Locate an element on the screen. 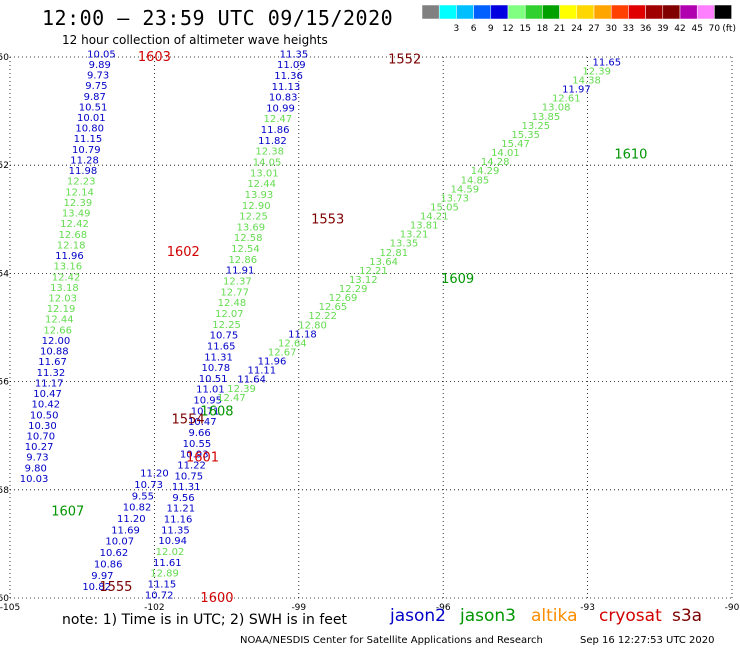 The image size is (740, 650). scale-label: 21 is located at coordinates (559, 29).